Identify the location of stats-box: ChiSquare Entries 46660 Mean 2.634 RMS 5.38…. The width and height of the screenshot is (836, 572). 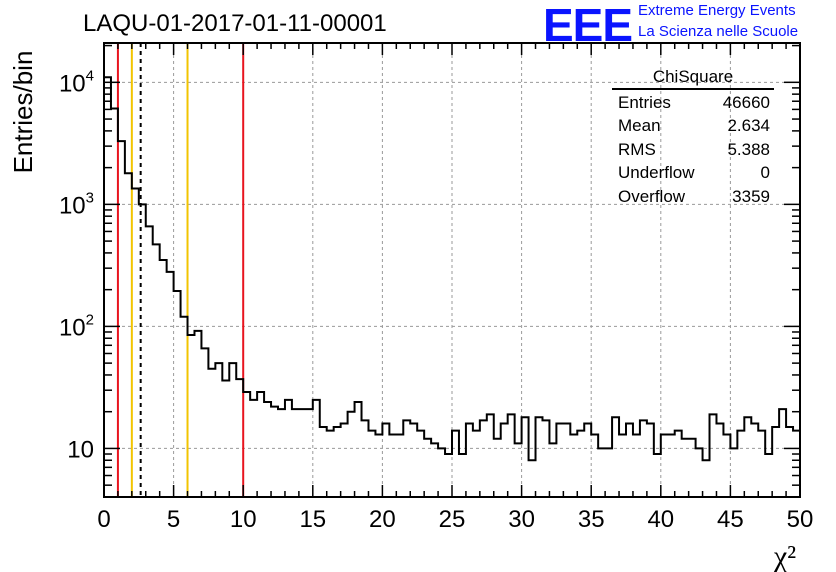
(695, 138).